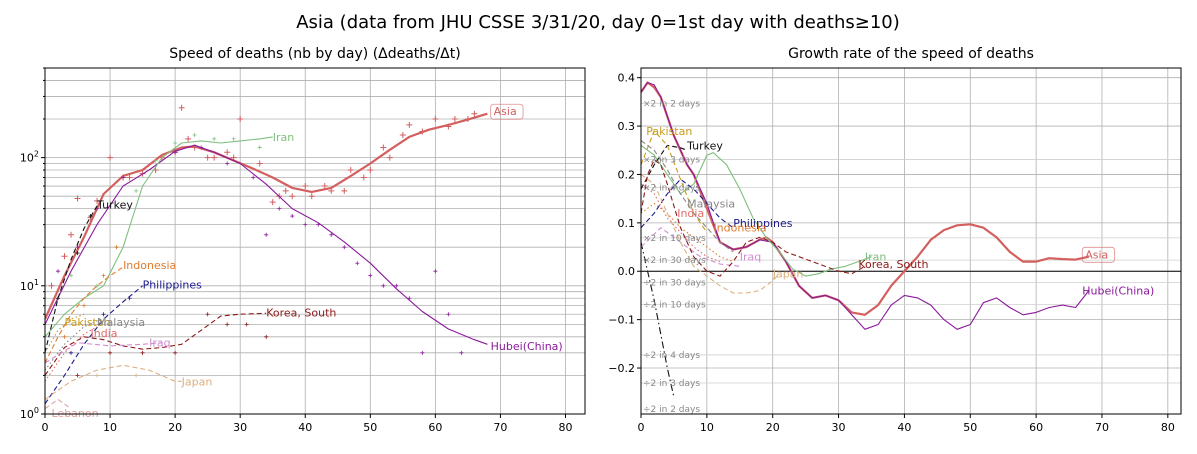  I want to click on series-label: Asia, so click(505, 111).